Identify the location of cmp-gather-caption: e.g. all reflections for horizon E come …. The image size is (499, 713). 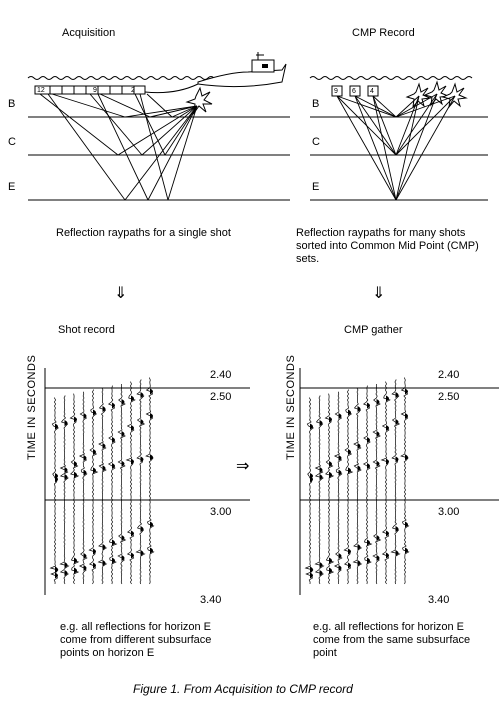
(392, 640).